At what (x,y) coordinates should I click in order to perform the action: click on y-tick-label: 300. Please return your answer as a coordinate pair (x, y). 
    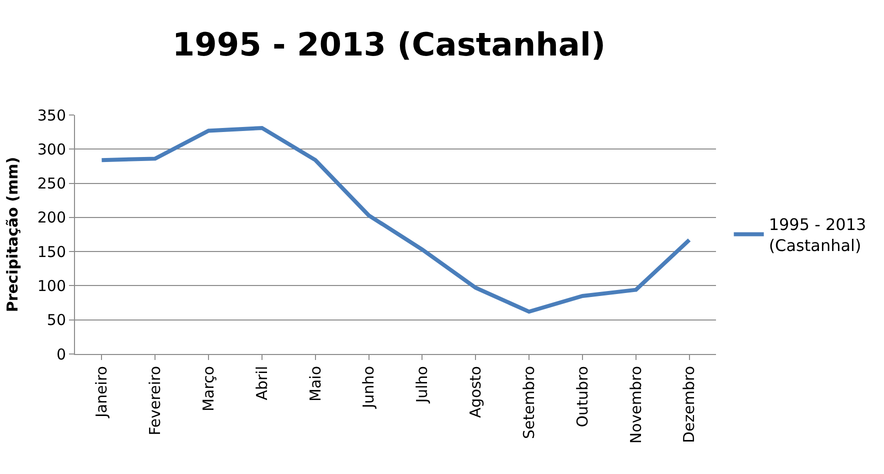
    Looking at the image, I should click on (51, 149).